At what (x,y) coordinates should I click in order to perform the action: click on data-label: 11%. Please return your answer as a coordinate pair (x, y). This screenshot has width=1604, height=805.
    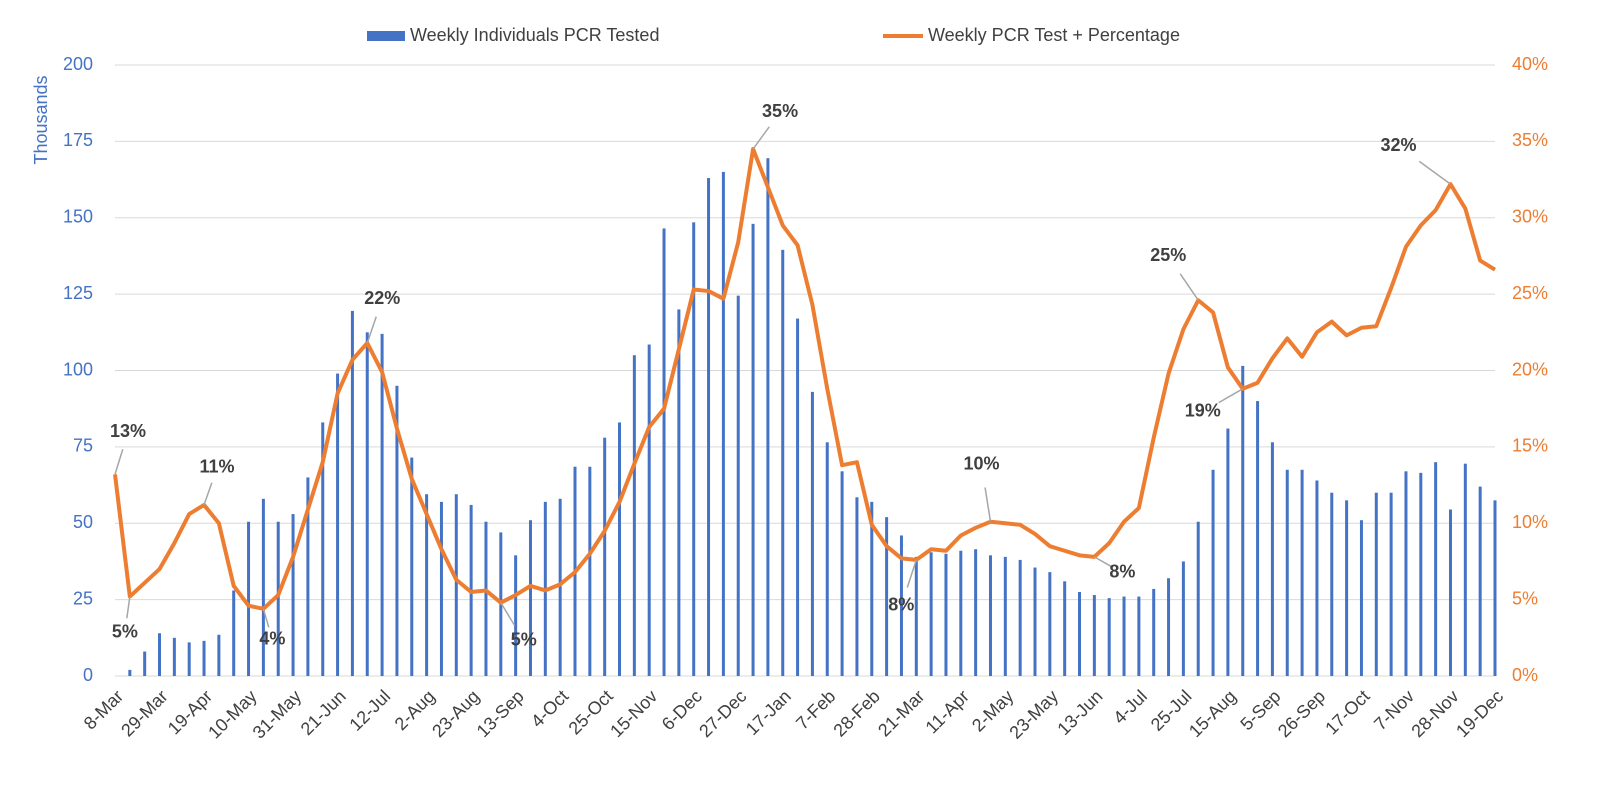
    Looking at the image, I should click on (217, 467).